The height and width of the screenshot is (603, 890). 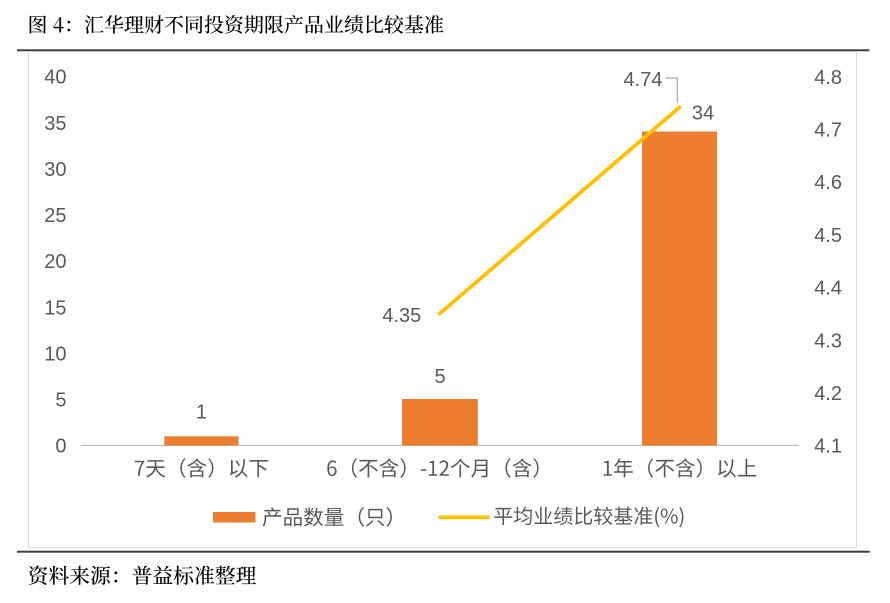 What do you see at coordinates (828, 236) in the screenshot?
I see `svg-text: 4.5` at bounding box center [828, 236].